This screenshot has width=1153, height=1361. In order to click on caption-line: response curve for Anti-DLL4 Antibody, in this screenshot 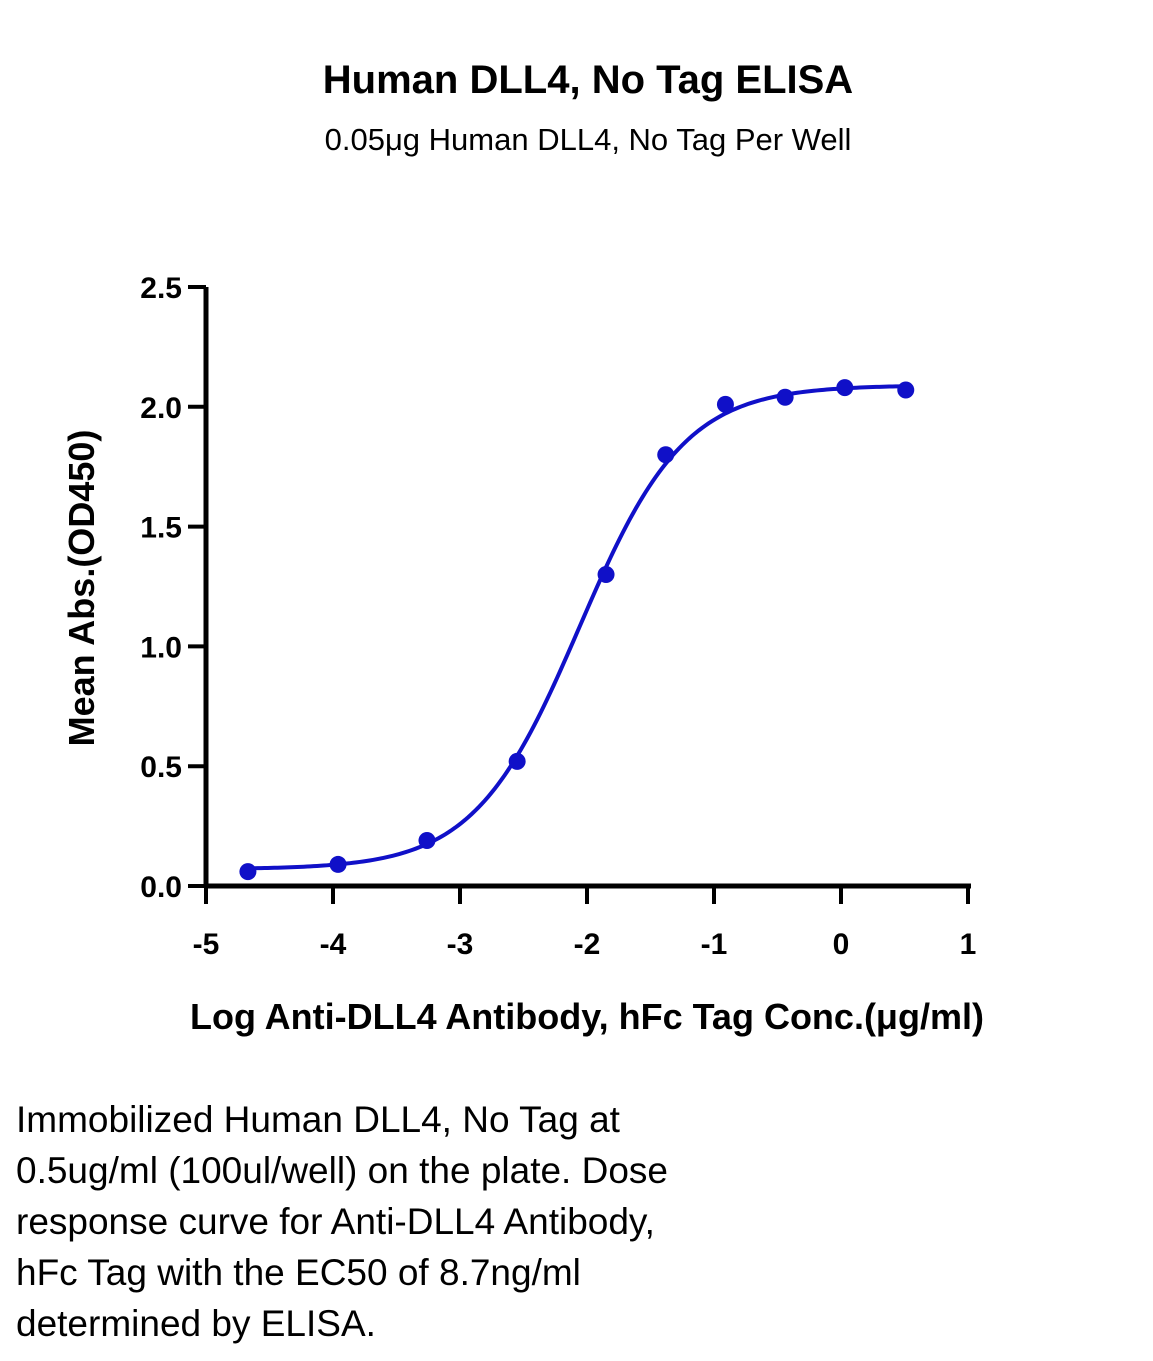, I will do `click(335, 1221)`.